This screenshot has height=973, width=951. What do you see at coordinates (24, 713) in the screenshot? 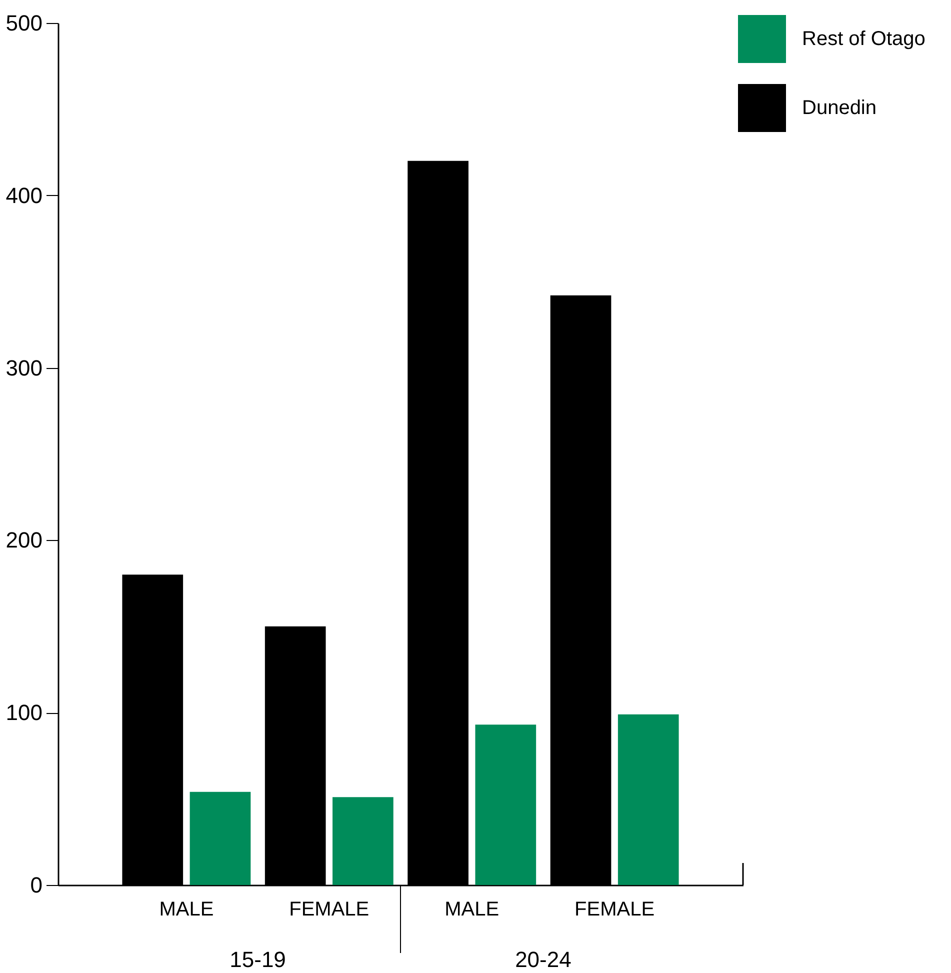
I see `y-tick-label: 100` at bounding box center [24, 713].